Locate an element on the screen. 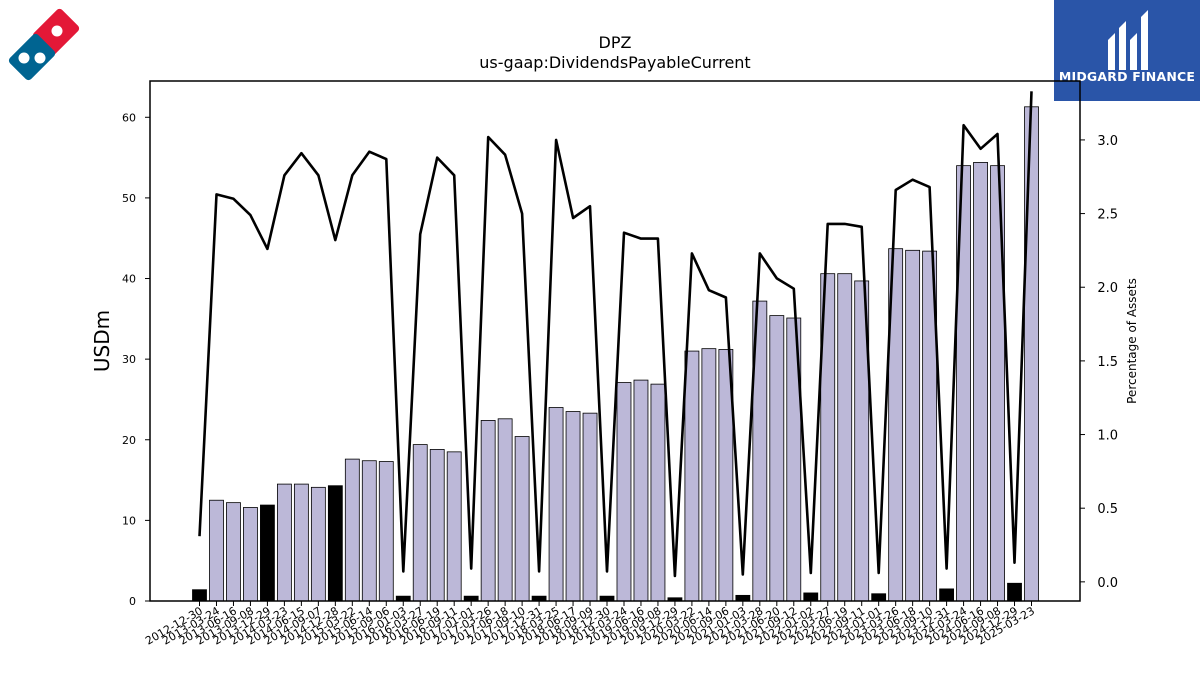 Image resolution: width=1200 pixels, height=675 pixels. y-tick-label: 0 is located at coordinates (132, 601).